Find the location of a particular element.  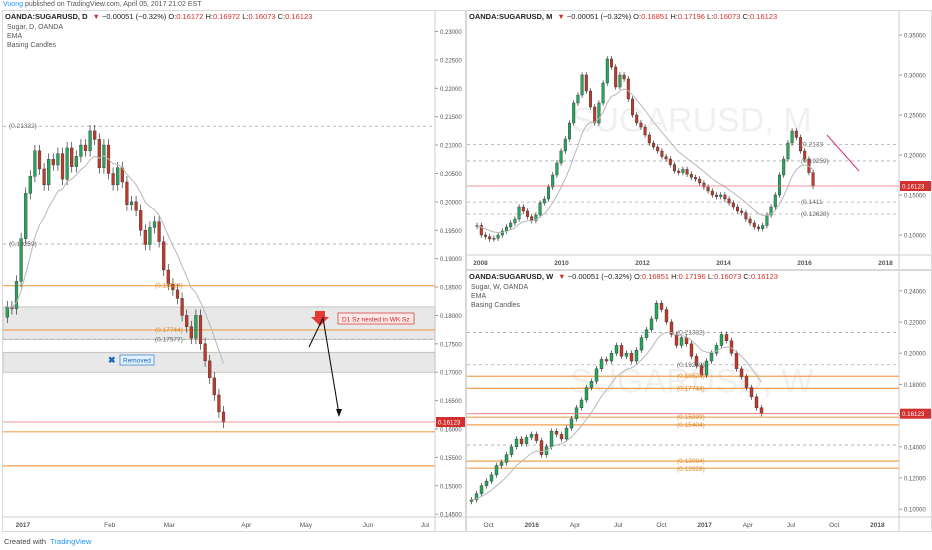

y-tick-label: 0.22000 is located at coordinates (451, 90).